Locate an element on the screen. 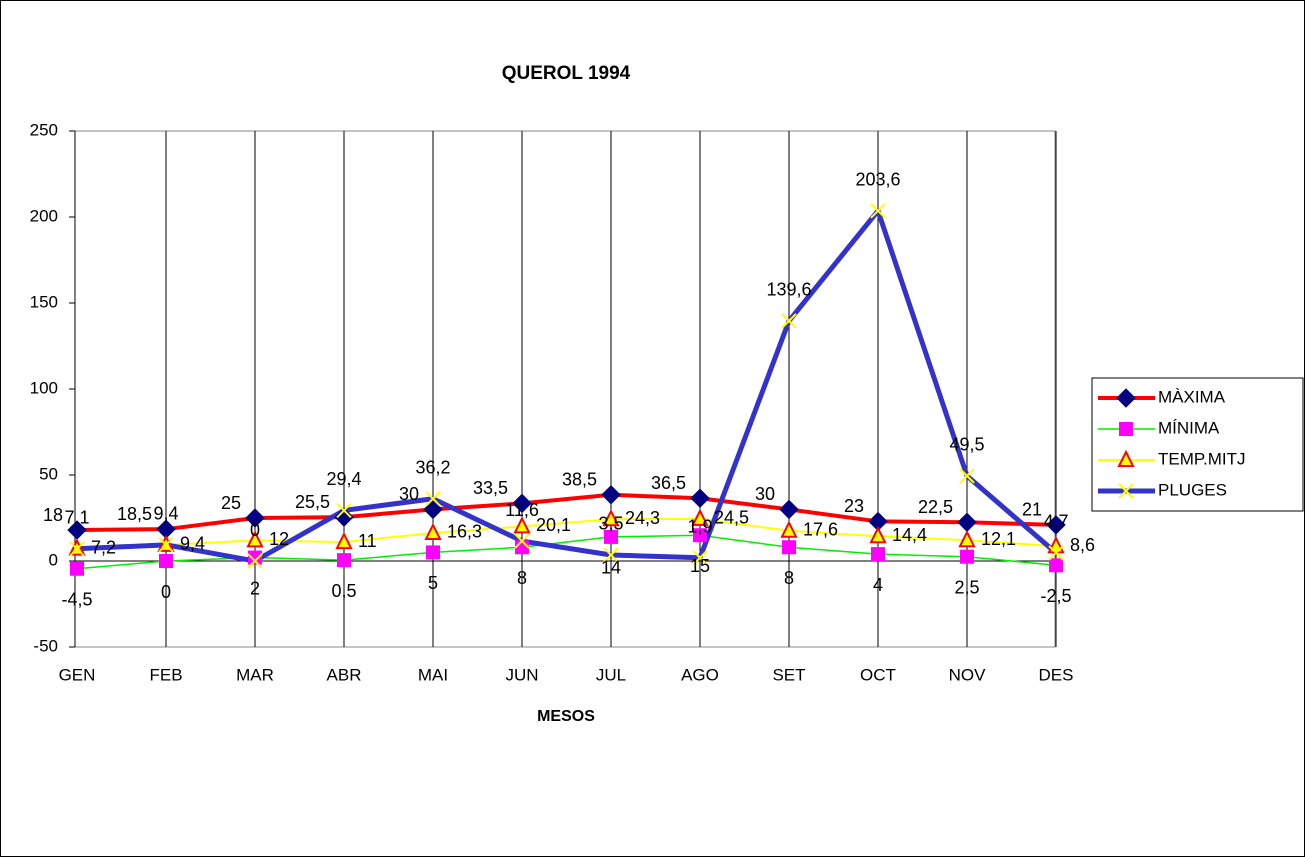 This screenshot has height=857, width=1305. y-tick-label: 0 is located at coordinates (53, 559).